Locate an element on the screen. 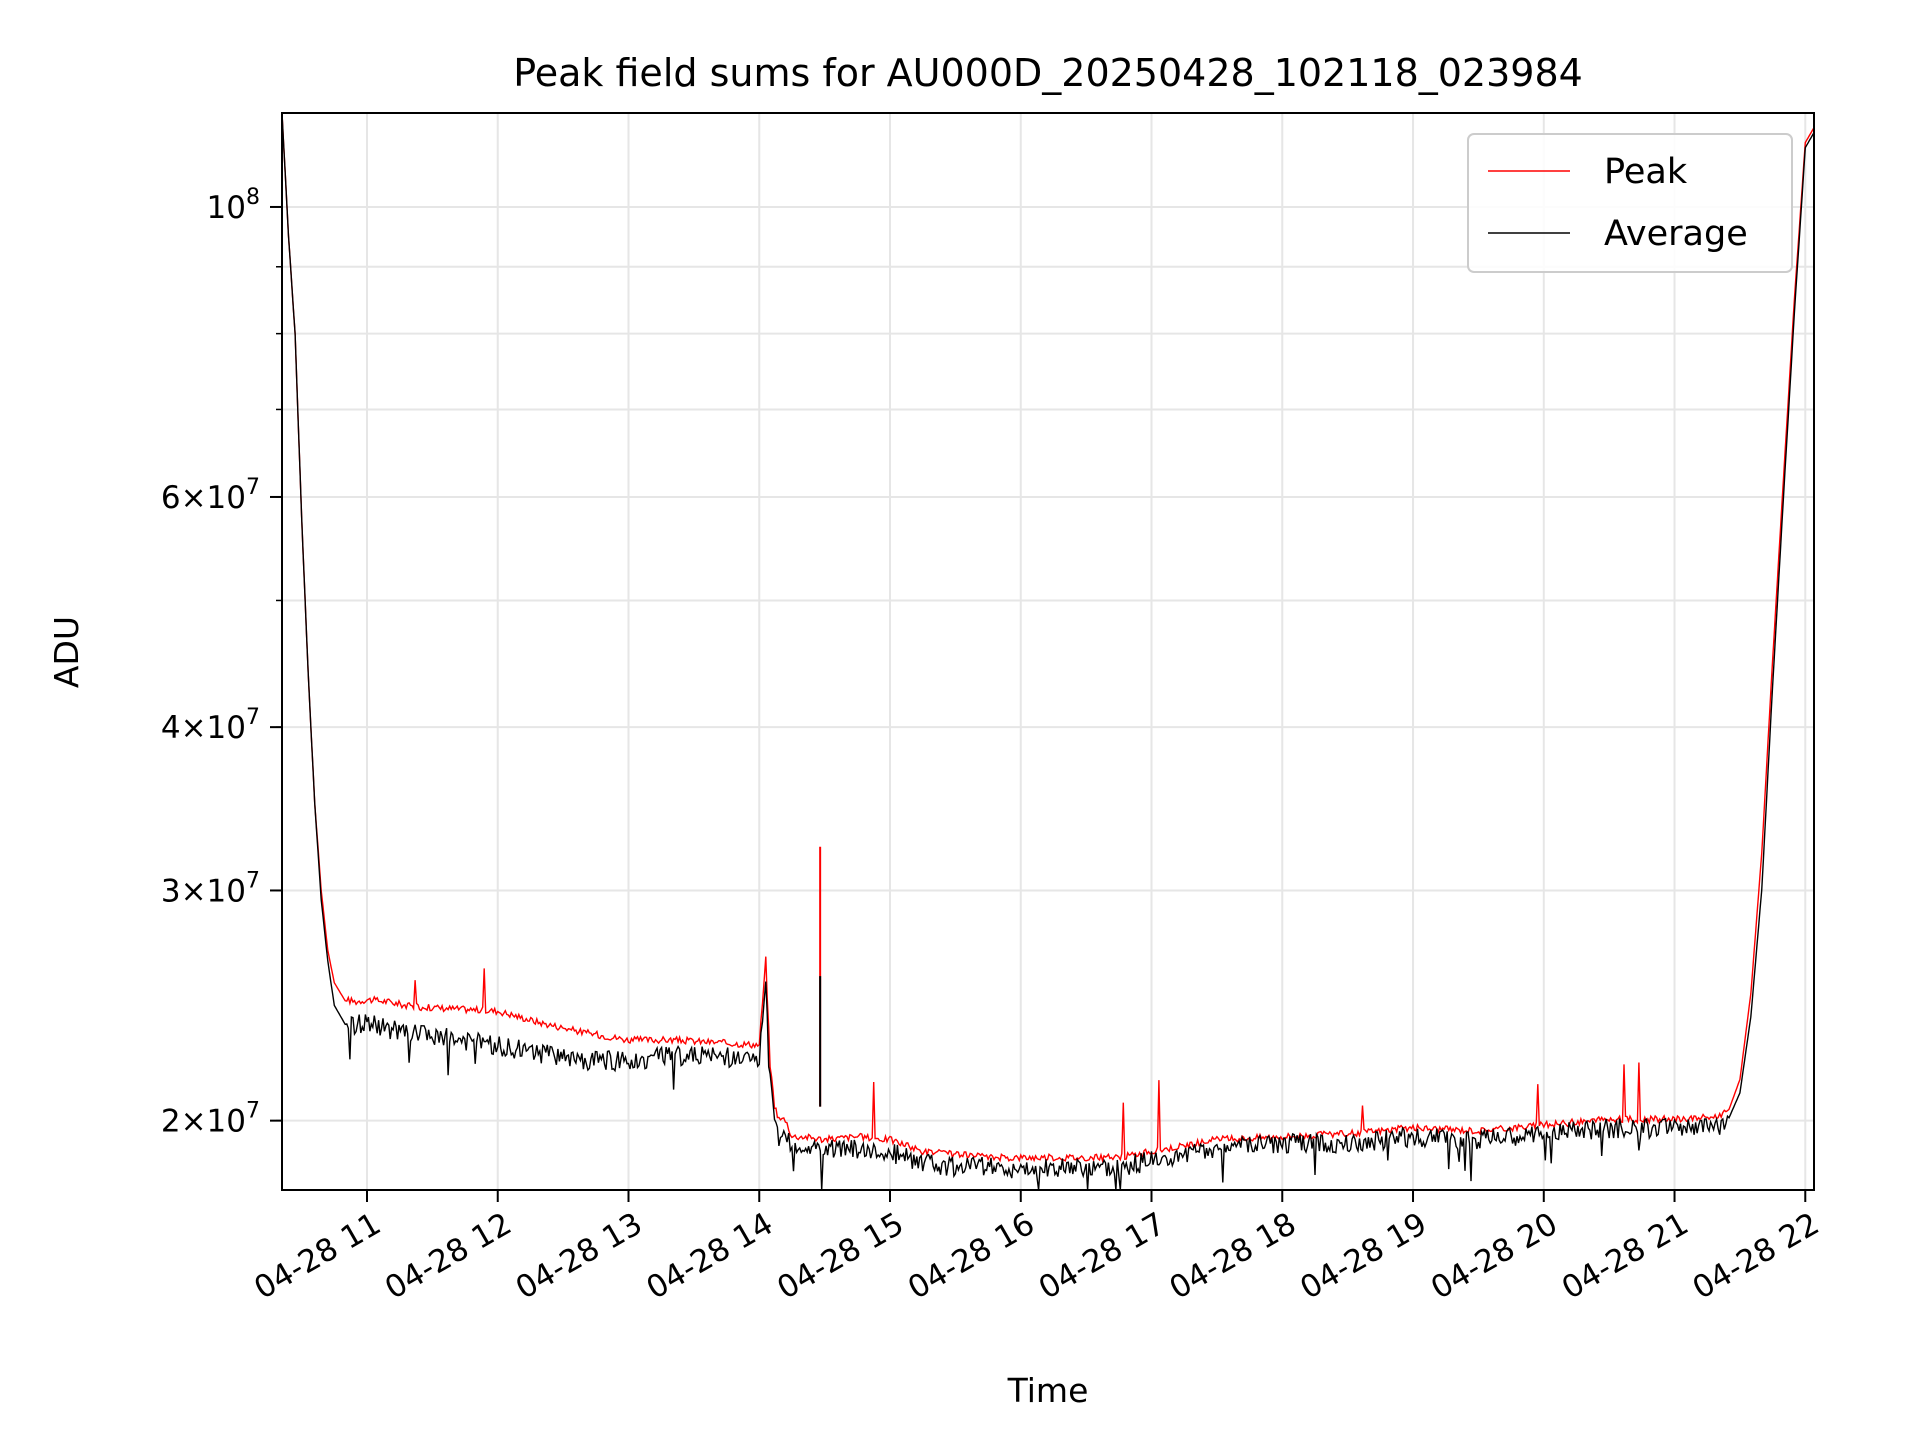 This screenshot has width=1920, height=1440. legend: Peak Average is located at coordinates (1630, 203).